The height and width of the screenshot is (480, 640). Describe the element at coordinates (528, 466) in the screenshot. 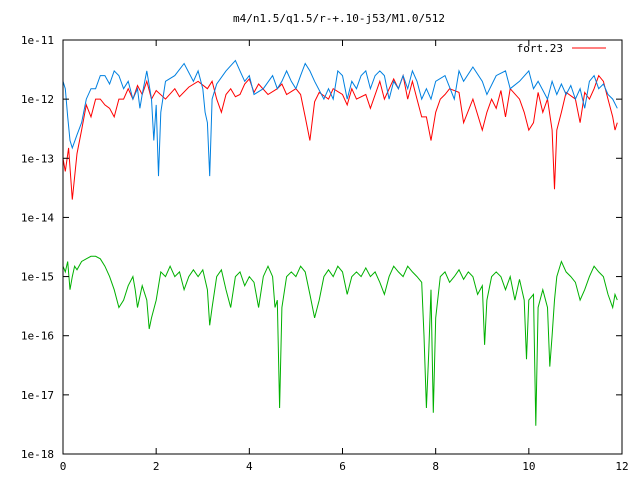

I see `x-tick-label: 10` at that location.